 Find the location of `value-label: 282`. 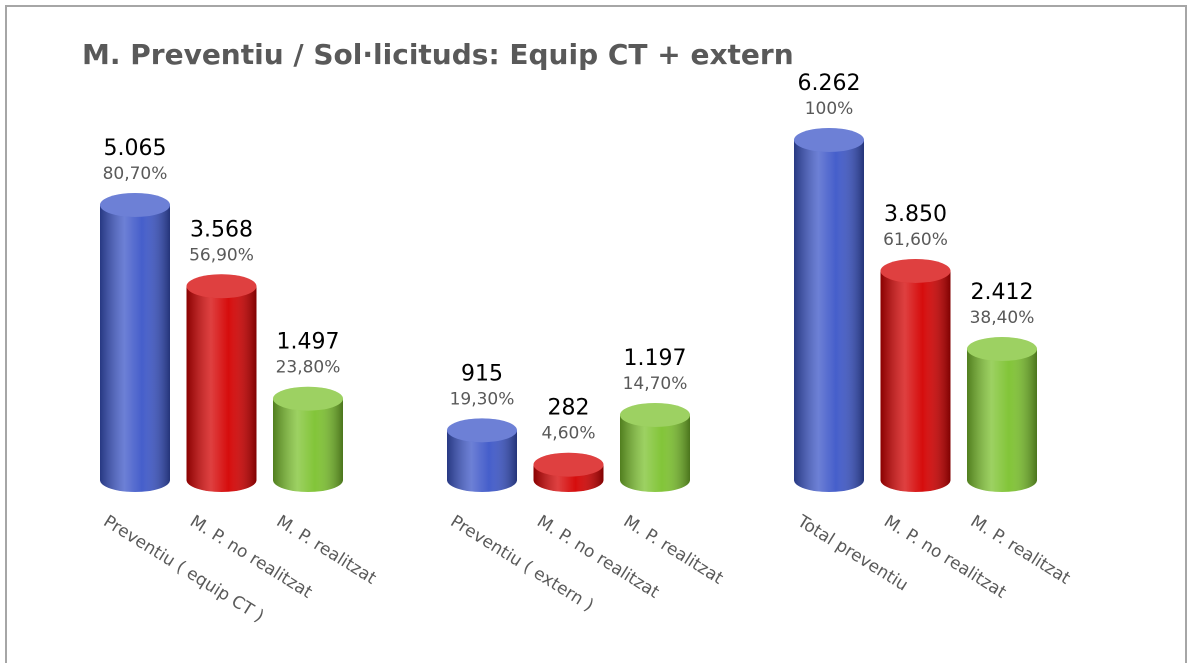

value-label: 282 is located at coordinates (569, 408).